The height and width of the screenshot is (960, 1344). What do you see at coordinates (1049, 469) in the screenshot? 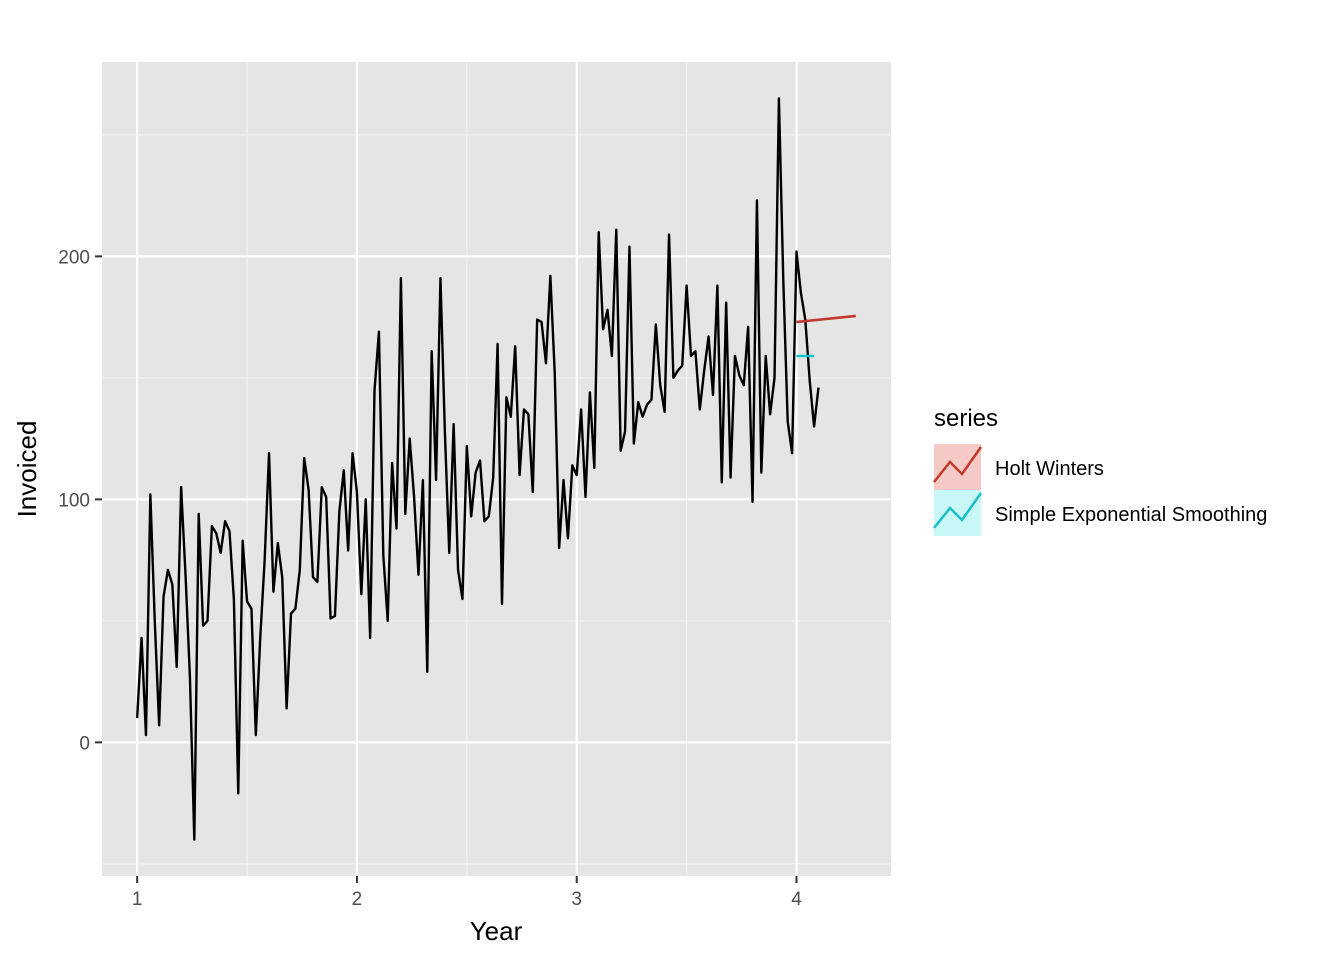
I see `legend-label-holt-winters: Holt Winters` at bounding box center [1049, 469].